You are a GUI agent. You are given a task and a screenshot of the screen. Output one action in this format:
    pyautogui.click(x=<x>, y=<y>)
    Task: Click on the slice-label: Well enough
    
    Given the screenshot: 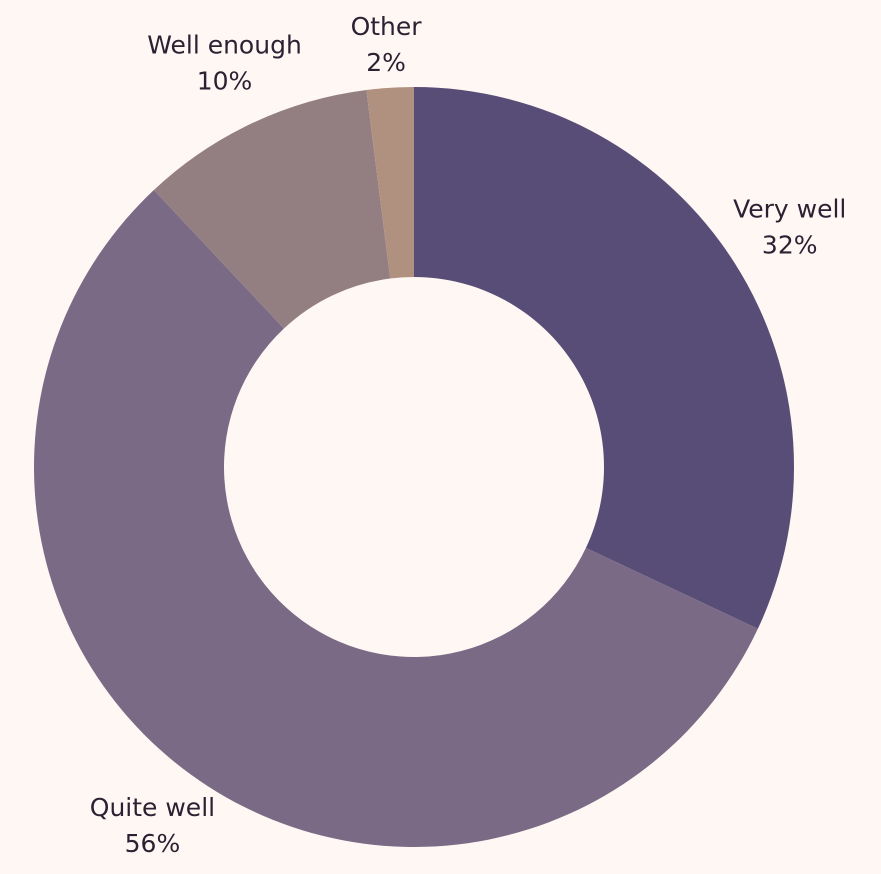 What is the action you would take?
    pyautogui.click(x=224, y=44)
    